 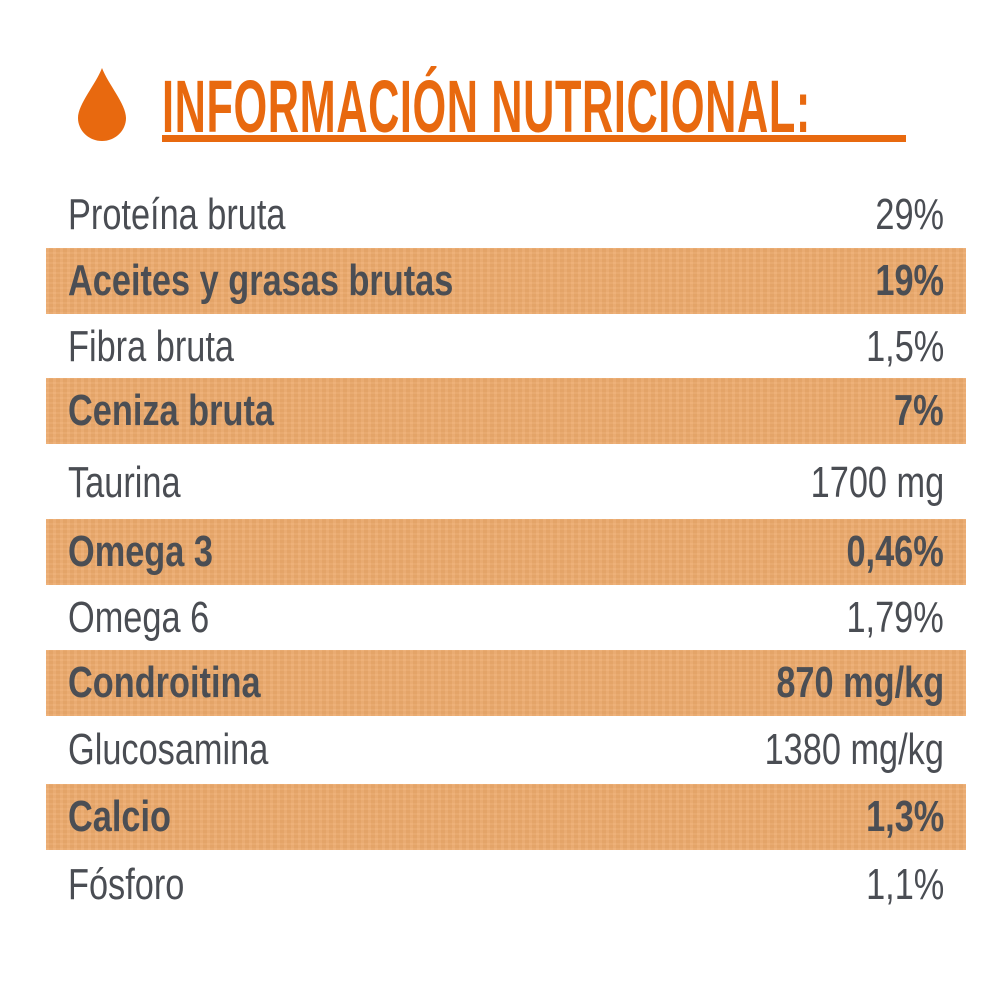 I want to click on nutrient-value: 1,79%, so click(x=895, y=617).